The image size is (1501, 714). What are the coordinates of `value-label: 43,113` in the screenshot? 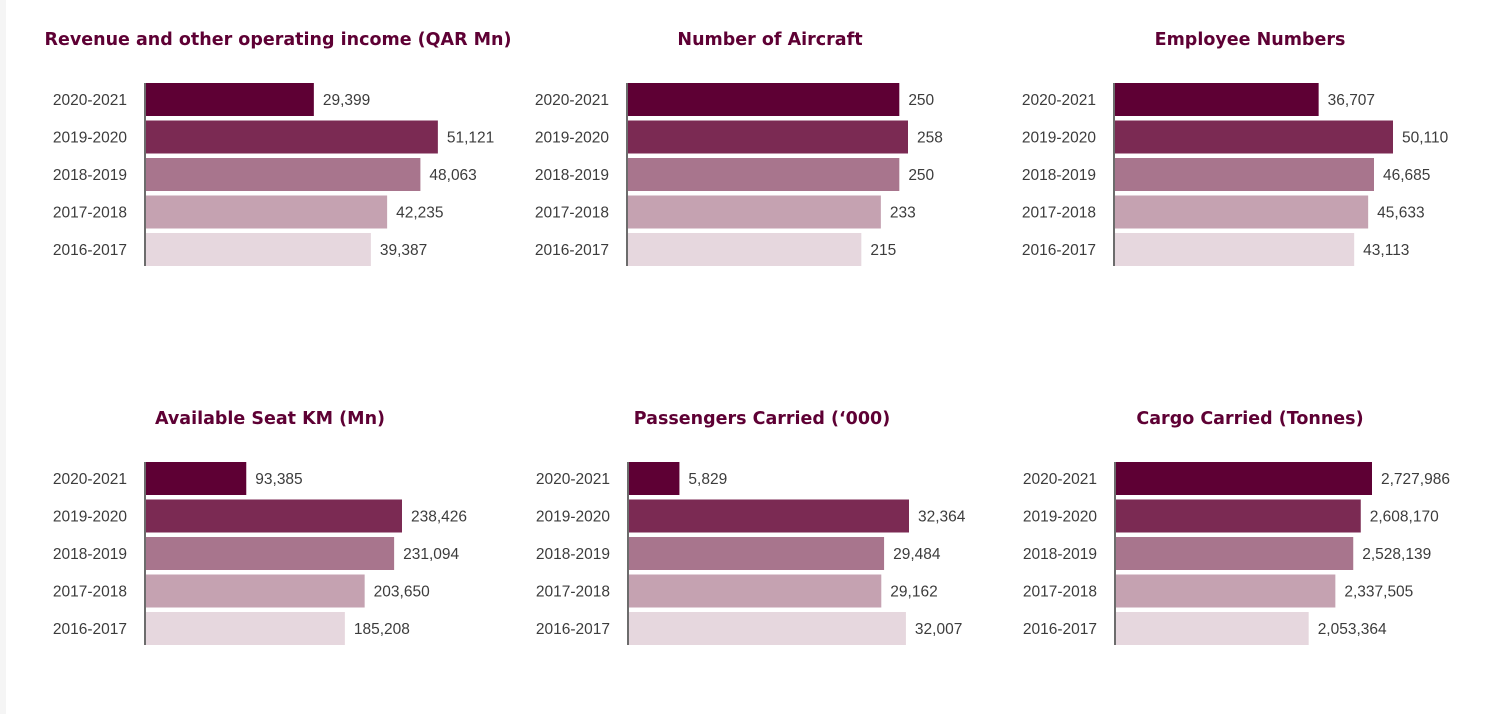 It's located at (1386, 250).